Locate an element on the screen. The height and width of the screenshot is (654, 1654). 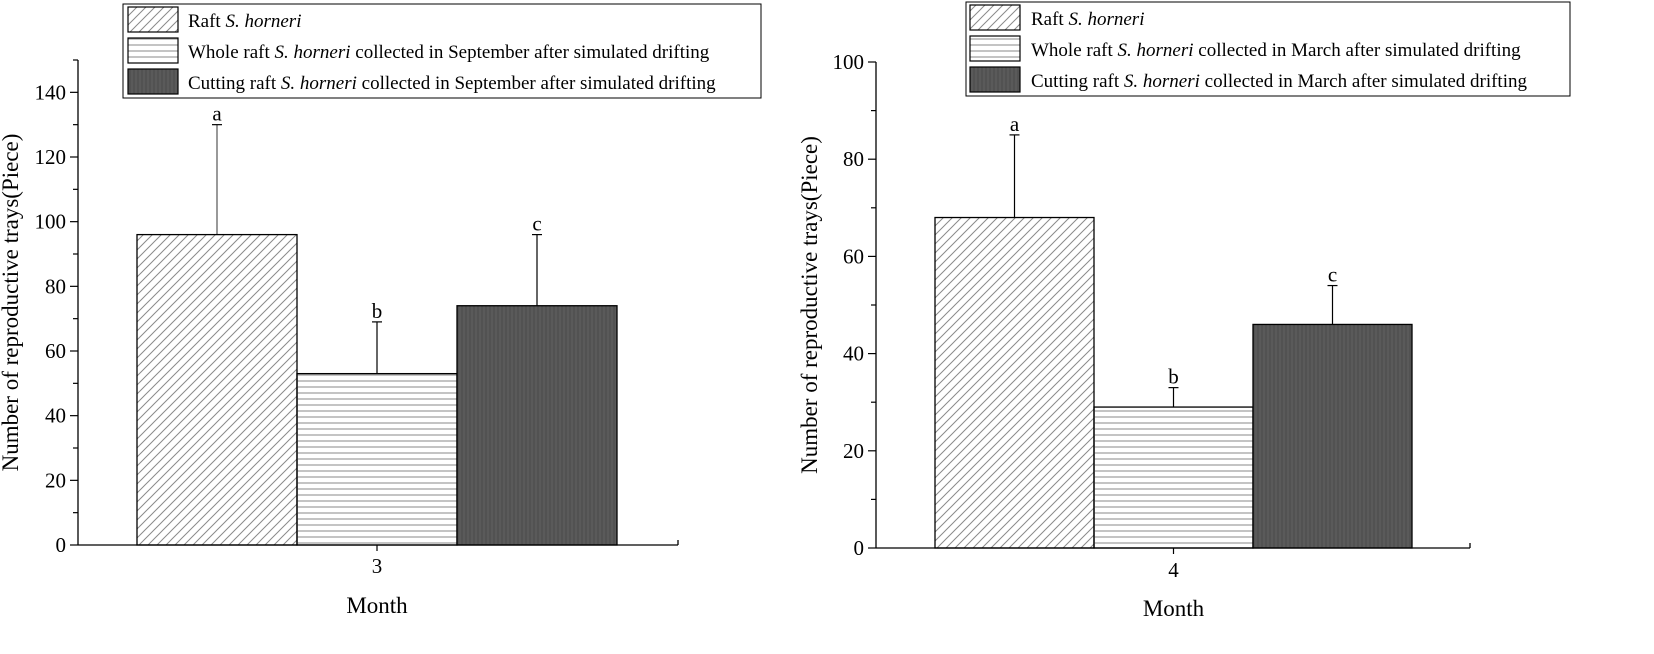
y-tick-label: 120 is located at coordinates (51, 157).